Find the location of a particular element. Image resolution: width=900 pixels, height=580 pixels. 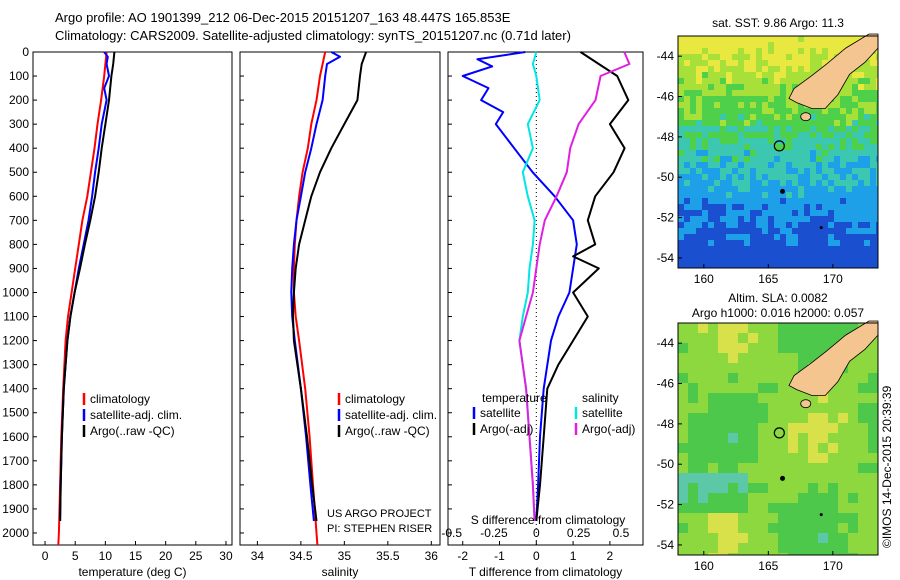

sla-map-xtick-label: 170 is located at coordinates (833, 566).